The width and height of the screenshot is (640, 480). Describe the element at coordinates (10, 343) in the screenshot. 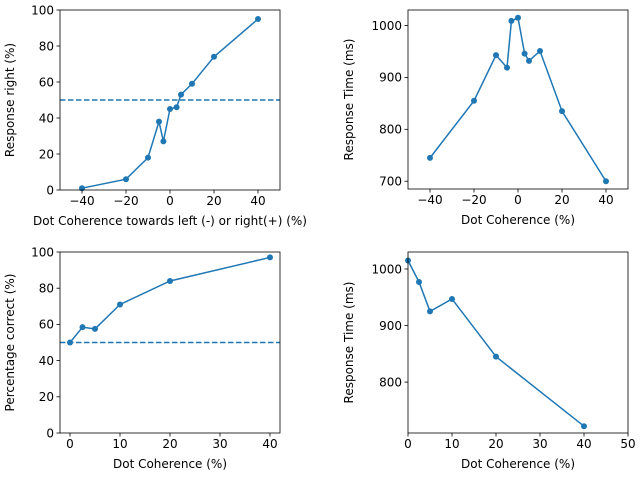

I see `y-axis-label: Percentage correct (%)` at that location.